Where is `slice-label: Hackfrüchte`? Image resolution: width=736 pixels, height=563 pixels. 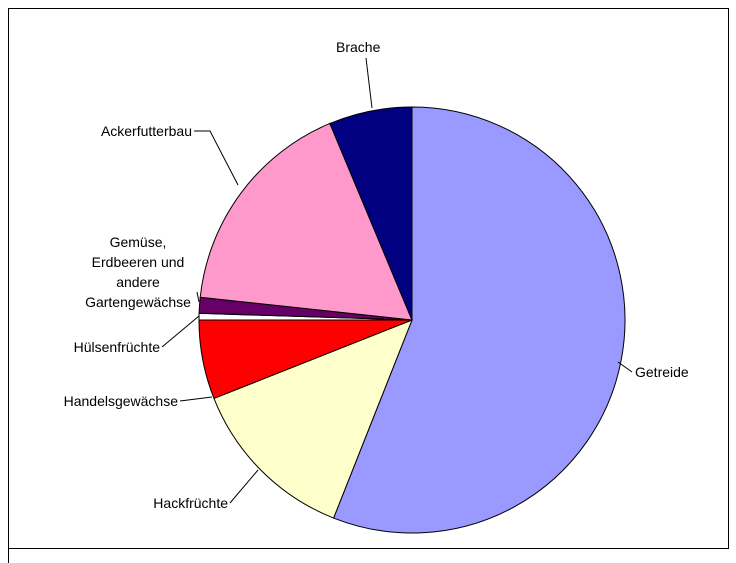 slice-label: Hackfrüchte is located at coordinates (190, 503).